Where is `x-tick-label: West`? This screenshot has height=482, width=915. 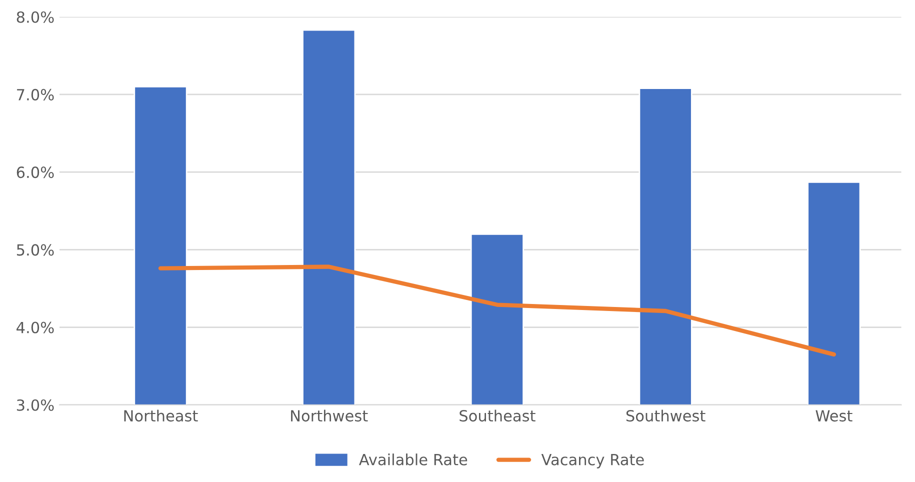 x-tick-label: West is located at coordinates (834, 416).